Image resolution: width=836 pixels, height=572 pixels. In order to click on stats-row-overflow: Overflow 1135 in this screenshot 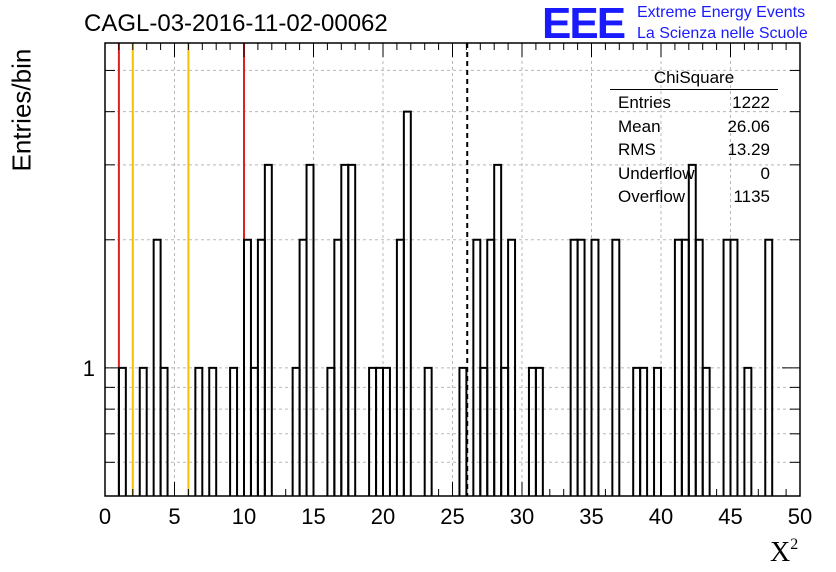, I will do `click(694, 197)`.